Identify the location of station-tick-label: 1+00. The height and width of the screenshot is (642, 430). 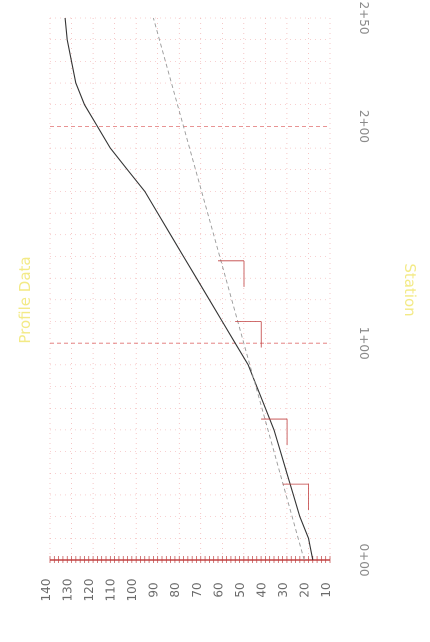
(364, 343).